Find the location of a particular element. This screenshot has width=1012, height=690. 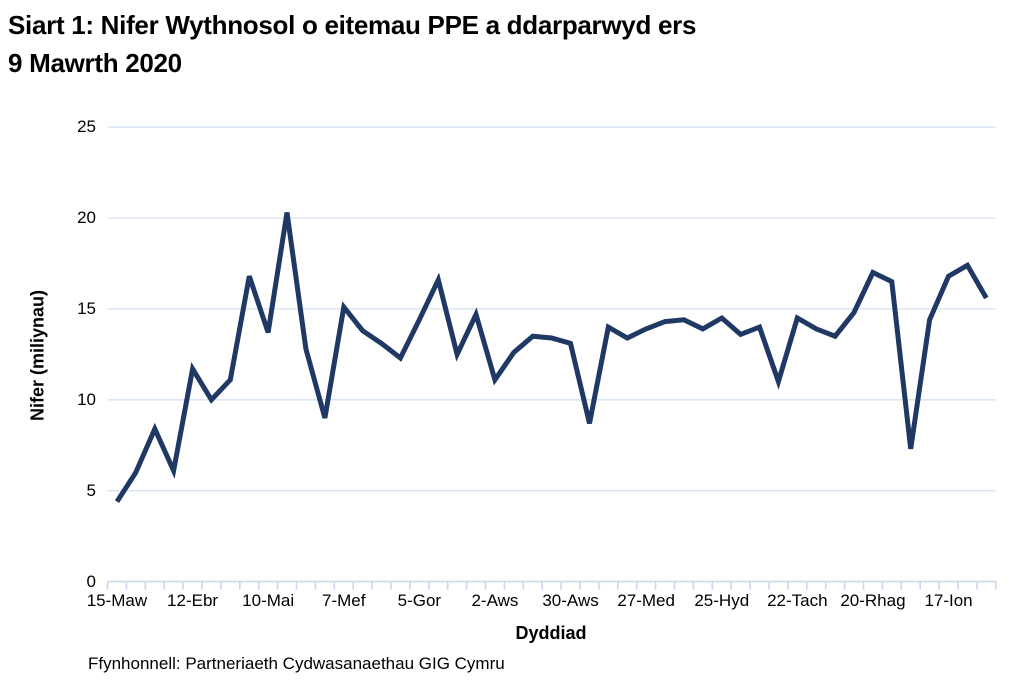

x-tick-label-10-Mai: 10-Mai is located at coordinates (268, 600).